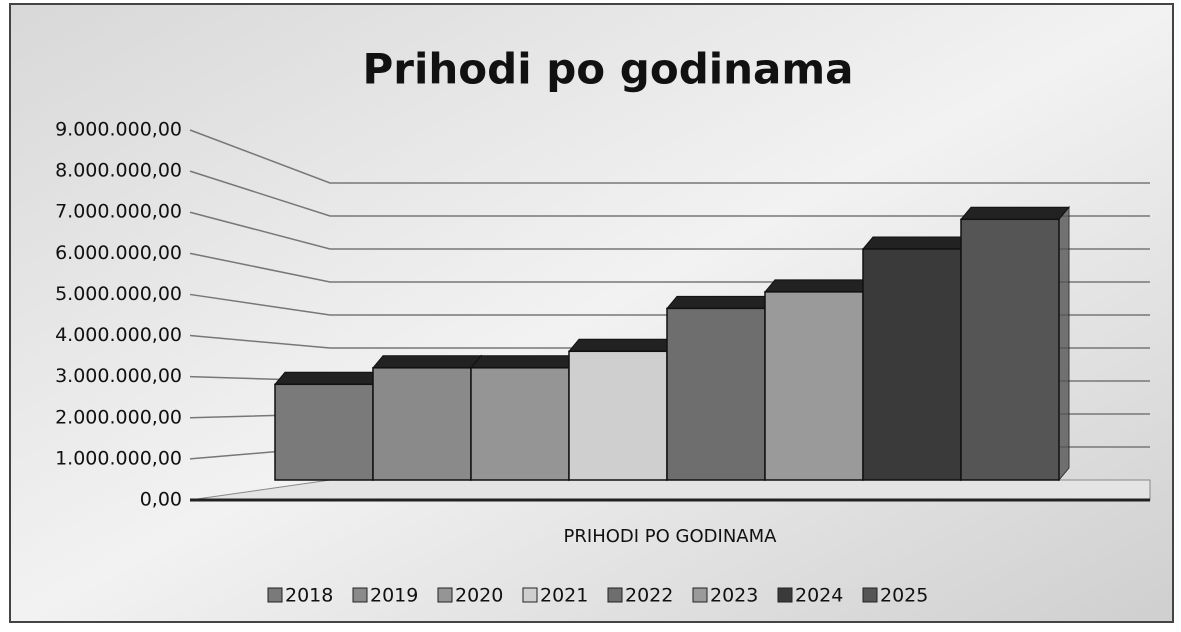 Image resolution: width=1181 pixels, height=632 pixels. Describe the element at coordinates (118, 335) in the screenshot. I see `y-tick-label: 4.000.000,00` at that location.